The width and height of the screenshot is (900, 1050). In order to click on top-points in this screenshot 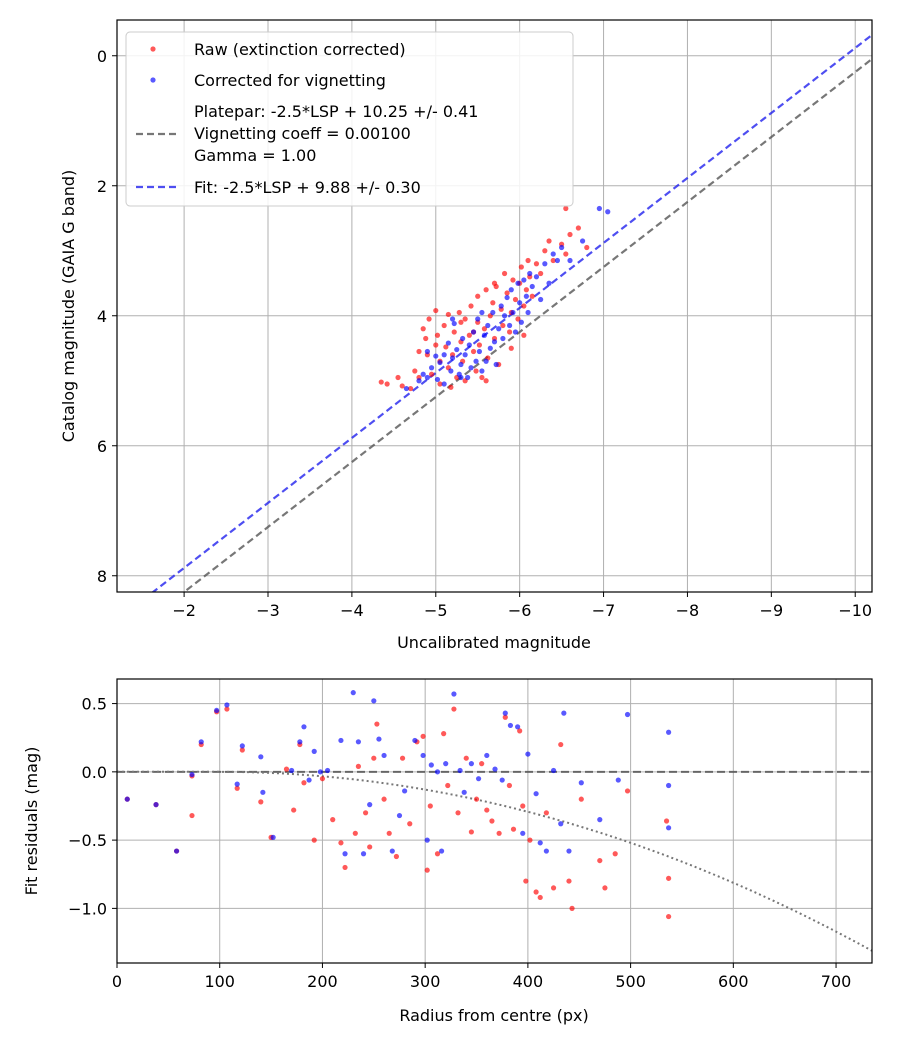, I will do `click(494, 298)`.